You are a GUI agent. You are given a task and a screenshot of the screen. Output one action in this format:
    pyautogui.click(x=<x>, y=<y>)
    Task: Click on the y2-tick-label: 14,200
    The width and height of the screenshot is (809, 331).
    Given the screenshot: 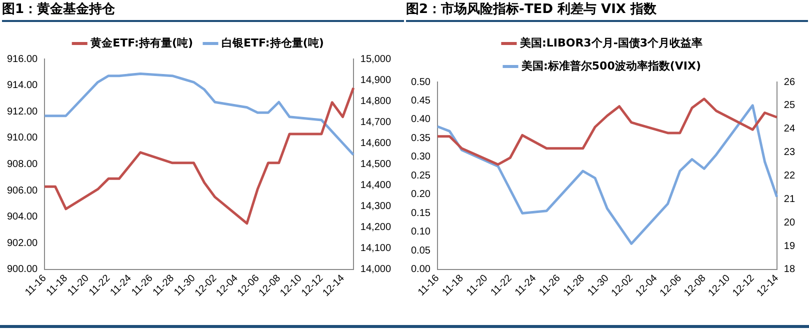 What is the action you would take?
    pyautogui.click(x=376, y=228)
    